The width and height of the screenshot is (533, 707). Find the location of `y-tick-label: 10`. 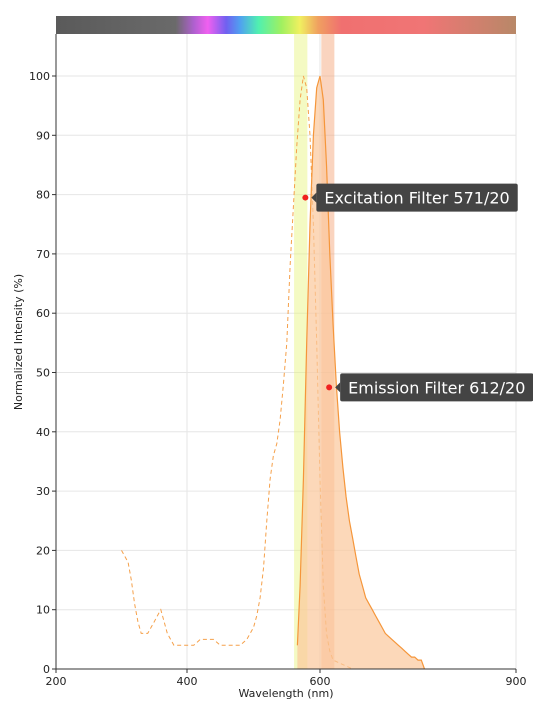

y-tick-label: 10 is located at coordinates (43, 610).